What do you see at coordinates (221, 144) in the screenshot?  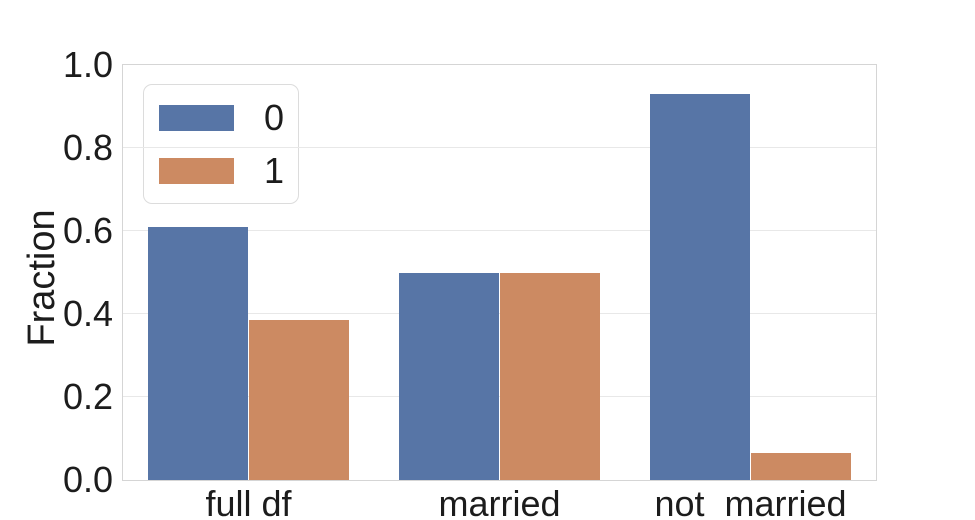 I see `legend: 0 1` at bounding box center [221, 144].